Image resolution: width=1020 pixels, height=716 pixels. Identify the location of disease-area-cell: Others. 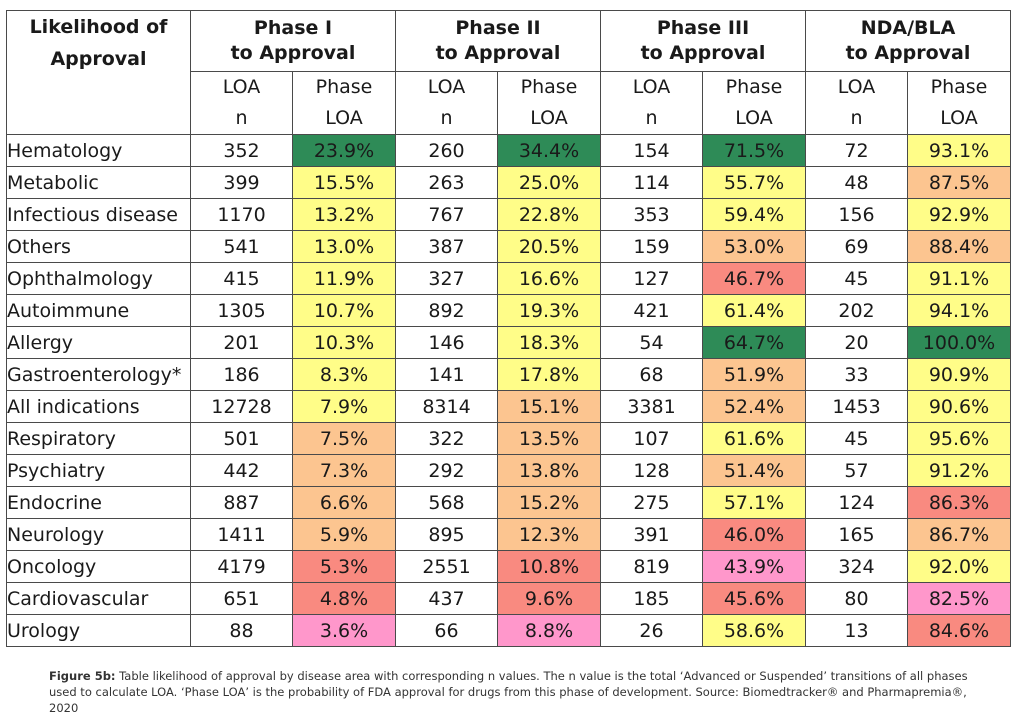
(98, 246).